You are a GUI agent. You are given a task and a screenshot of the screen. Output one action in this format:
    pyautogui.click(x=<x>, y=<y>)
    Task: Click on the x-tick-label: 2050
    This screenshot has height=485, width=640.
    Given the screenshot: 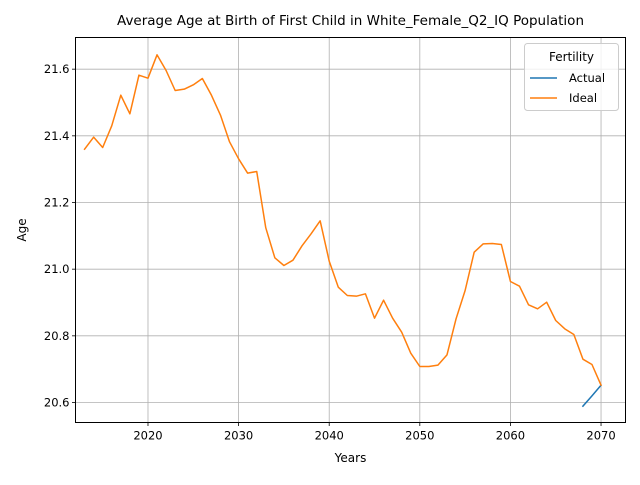 What is the action you would take?
    pyautogui.click(x=419, y=436)
    